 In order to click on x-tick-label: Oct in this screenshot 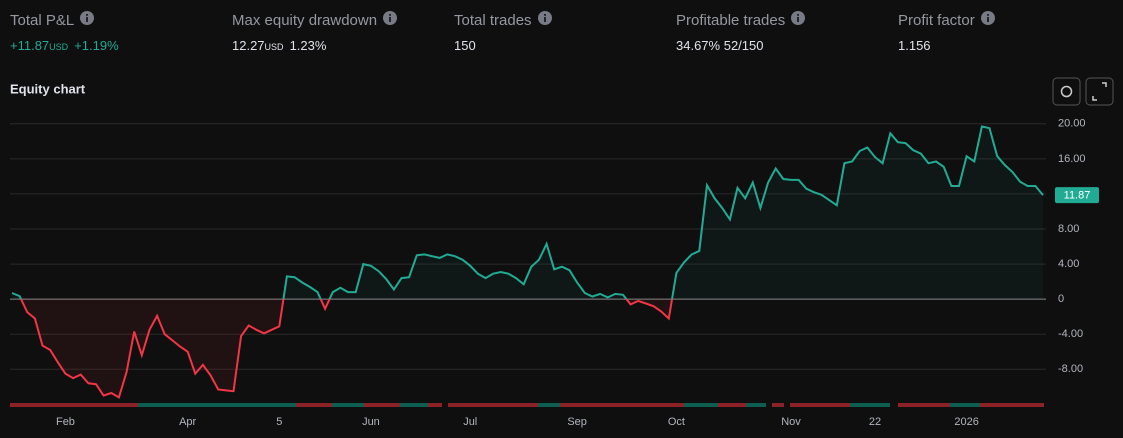, I will do `click(676, 422)`.